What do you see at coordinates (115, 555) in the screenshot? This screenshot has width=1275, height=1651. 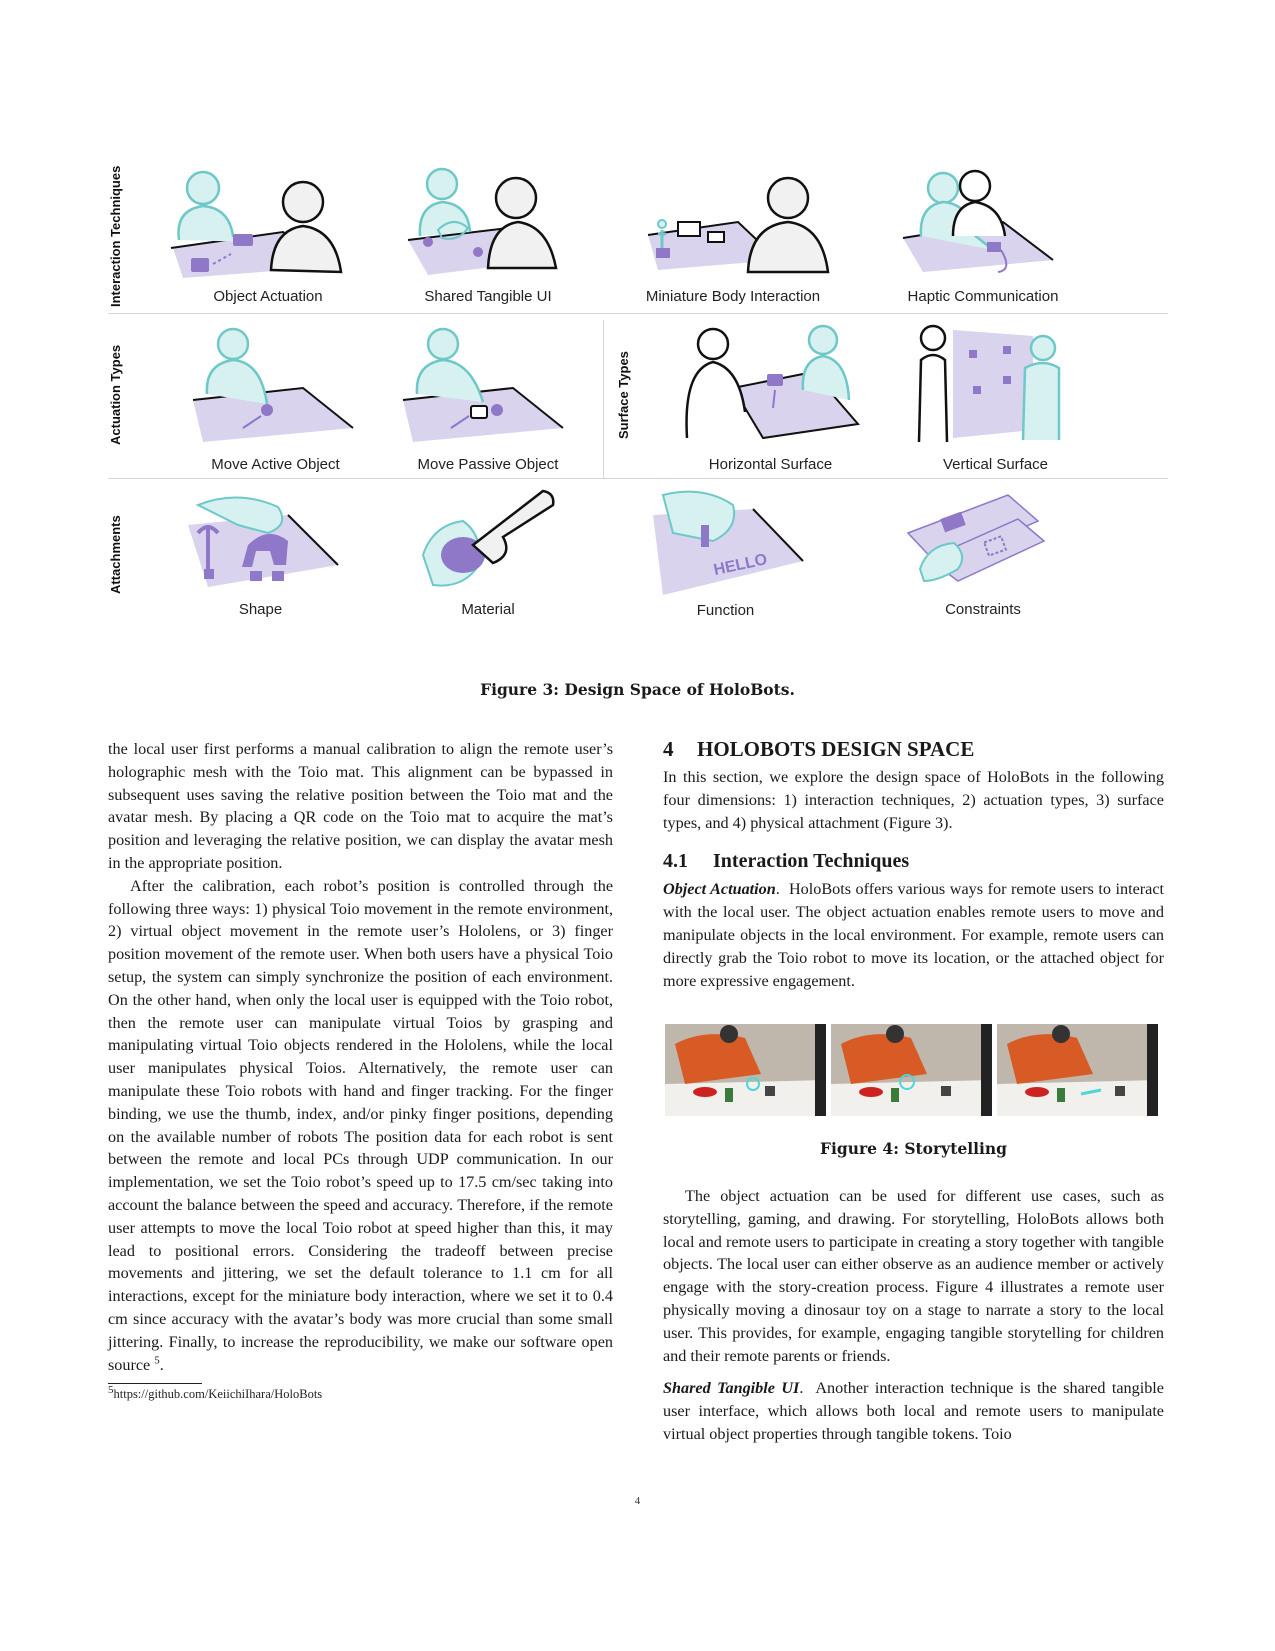 I see `row-label: Attachments` at bounding box center [115, 555].